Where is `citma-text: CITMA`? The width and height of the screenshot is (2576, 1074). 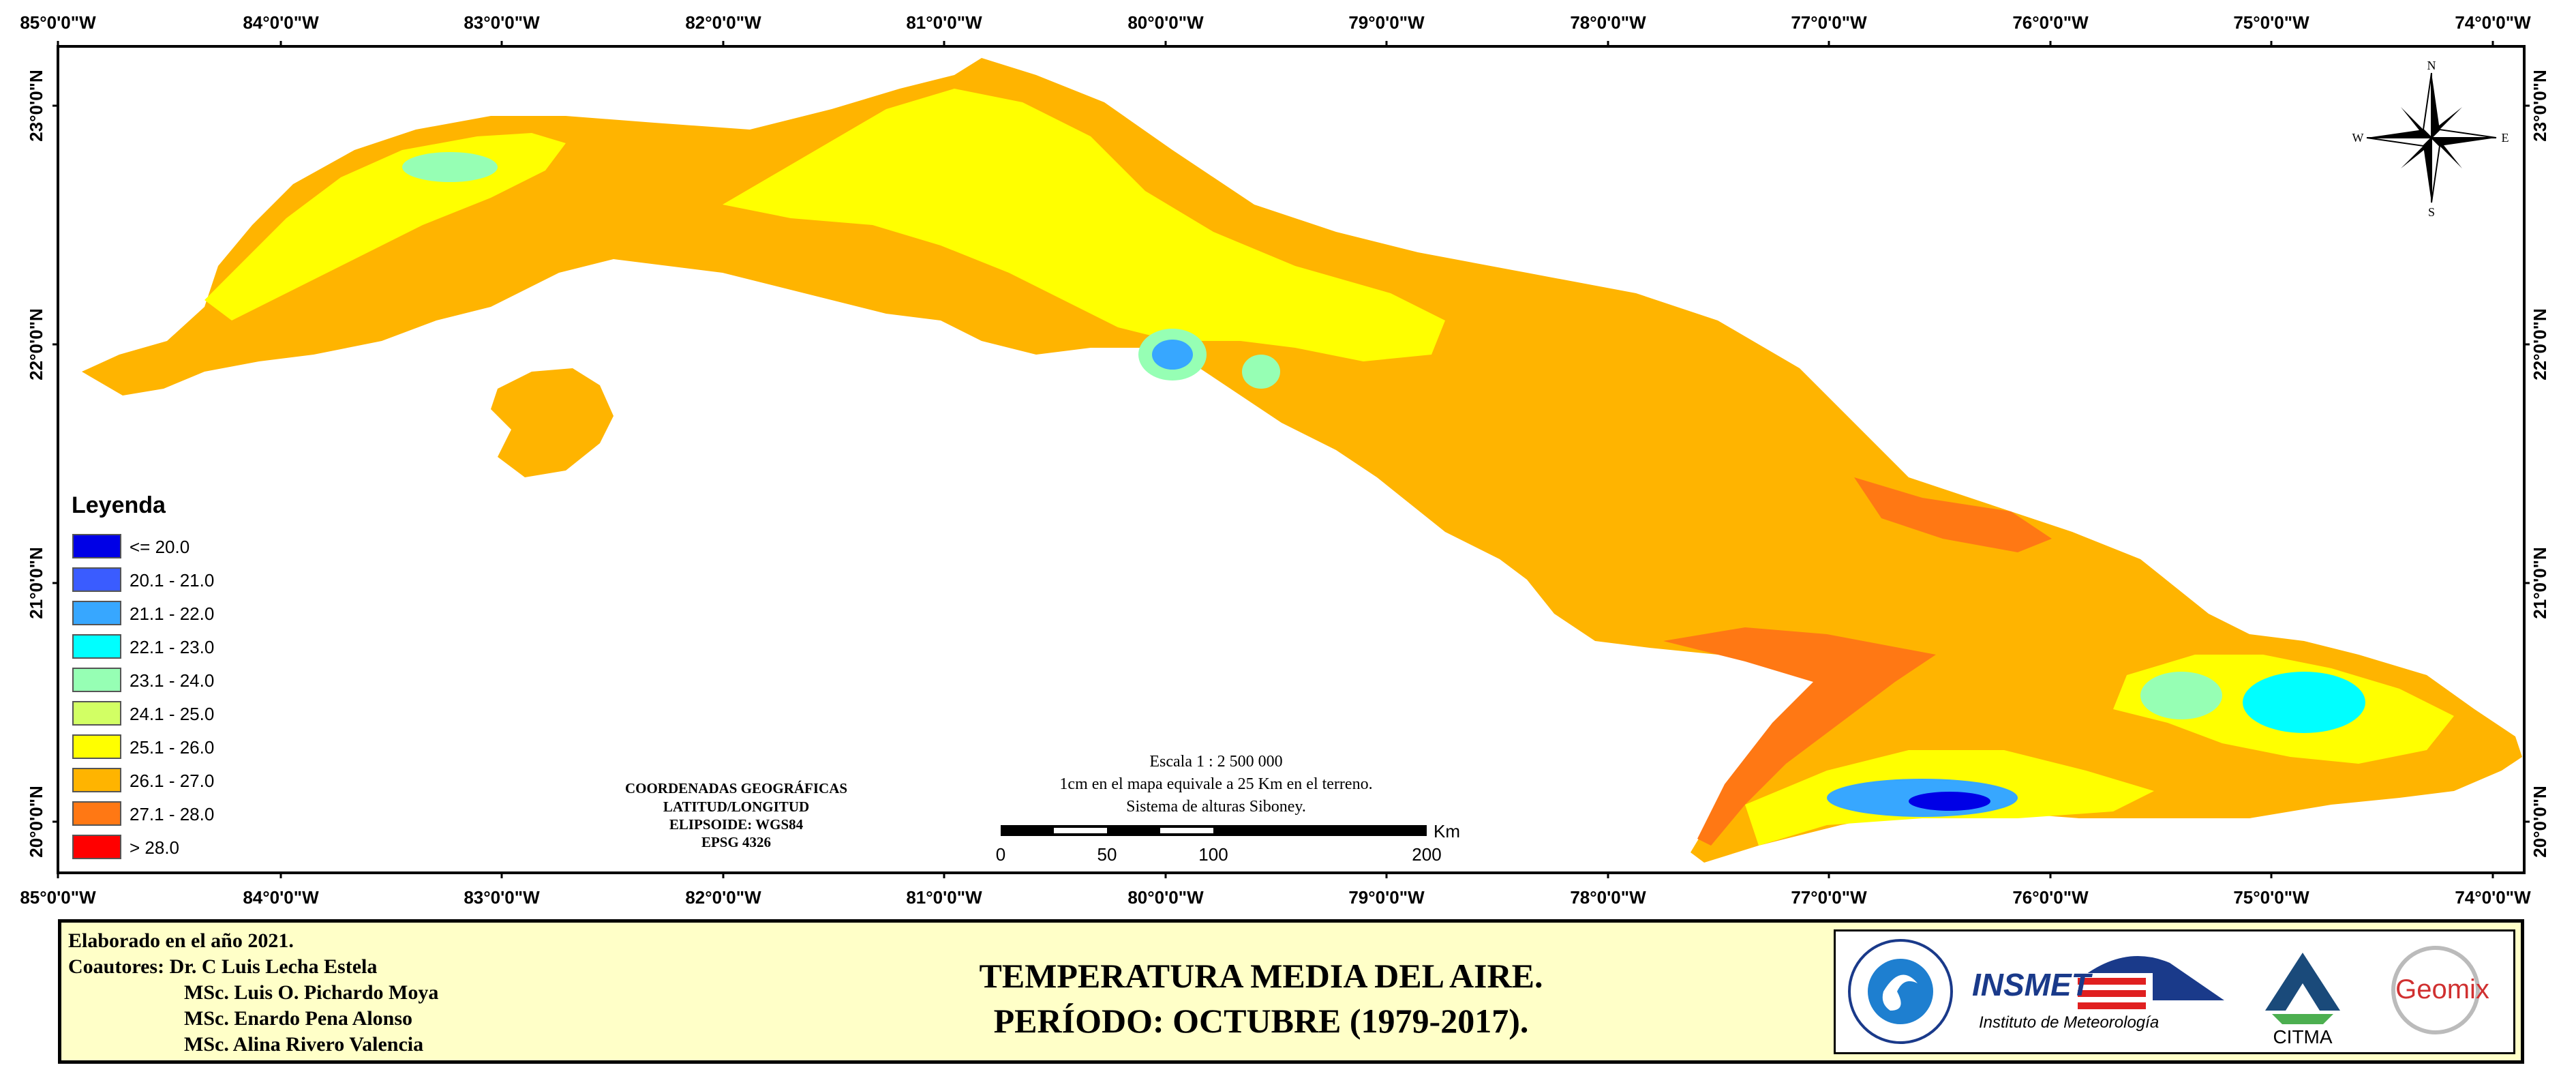
citma-text: CITMA is located at coordinates (2302, 1036).